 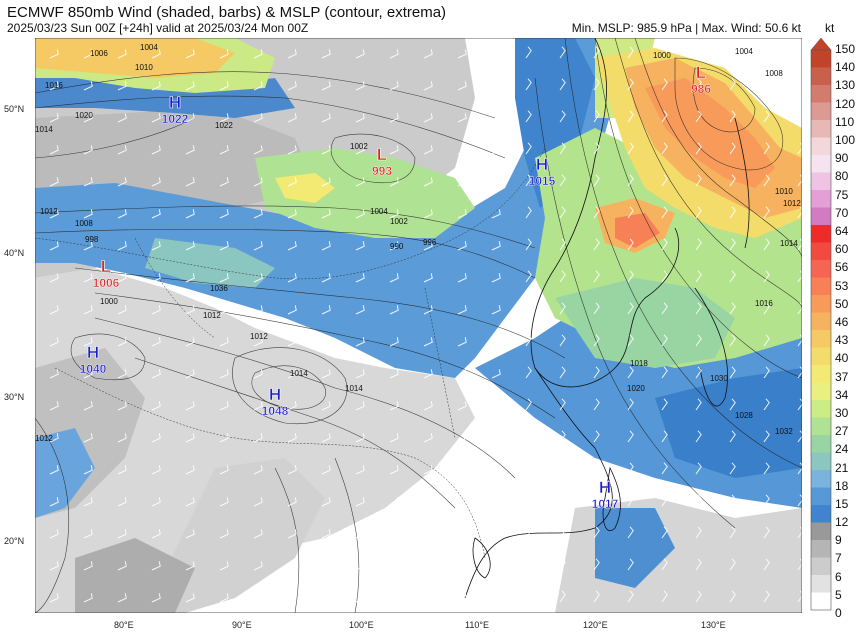 What do you see at coordinates (842, 249) in the screenshot?
I see `colorbar-tick-label: 60` at bounding box center [842, 249].